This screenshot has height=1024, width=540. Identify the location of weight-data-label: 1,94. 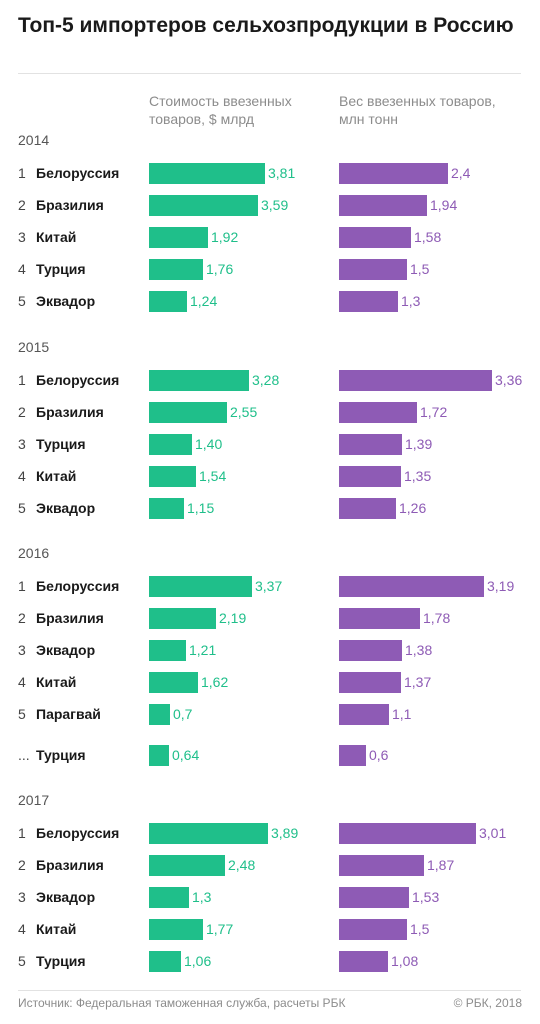
(444, 205).